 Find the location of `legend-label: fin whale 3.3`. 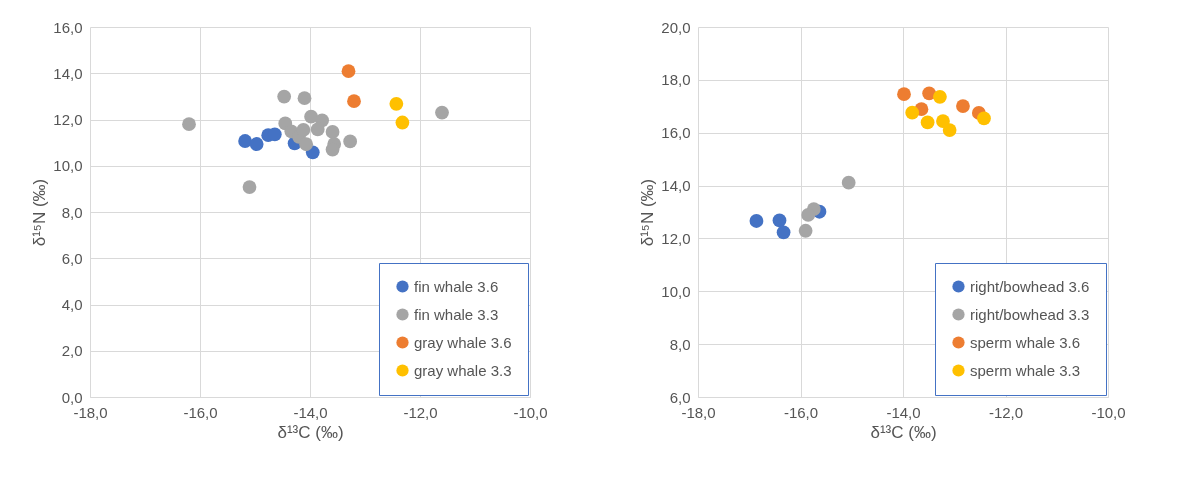

legend-label: fin whale 3.3 is located at coordinates (456, 314).